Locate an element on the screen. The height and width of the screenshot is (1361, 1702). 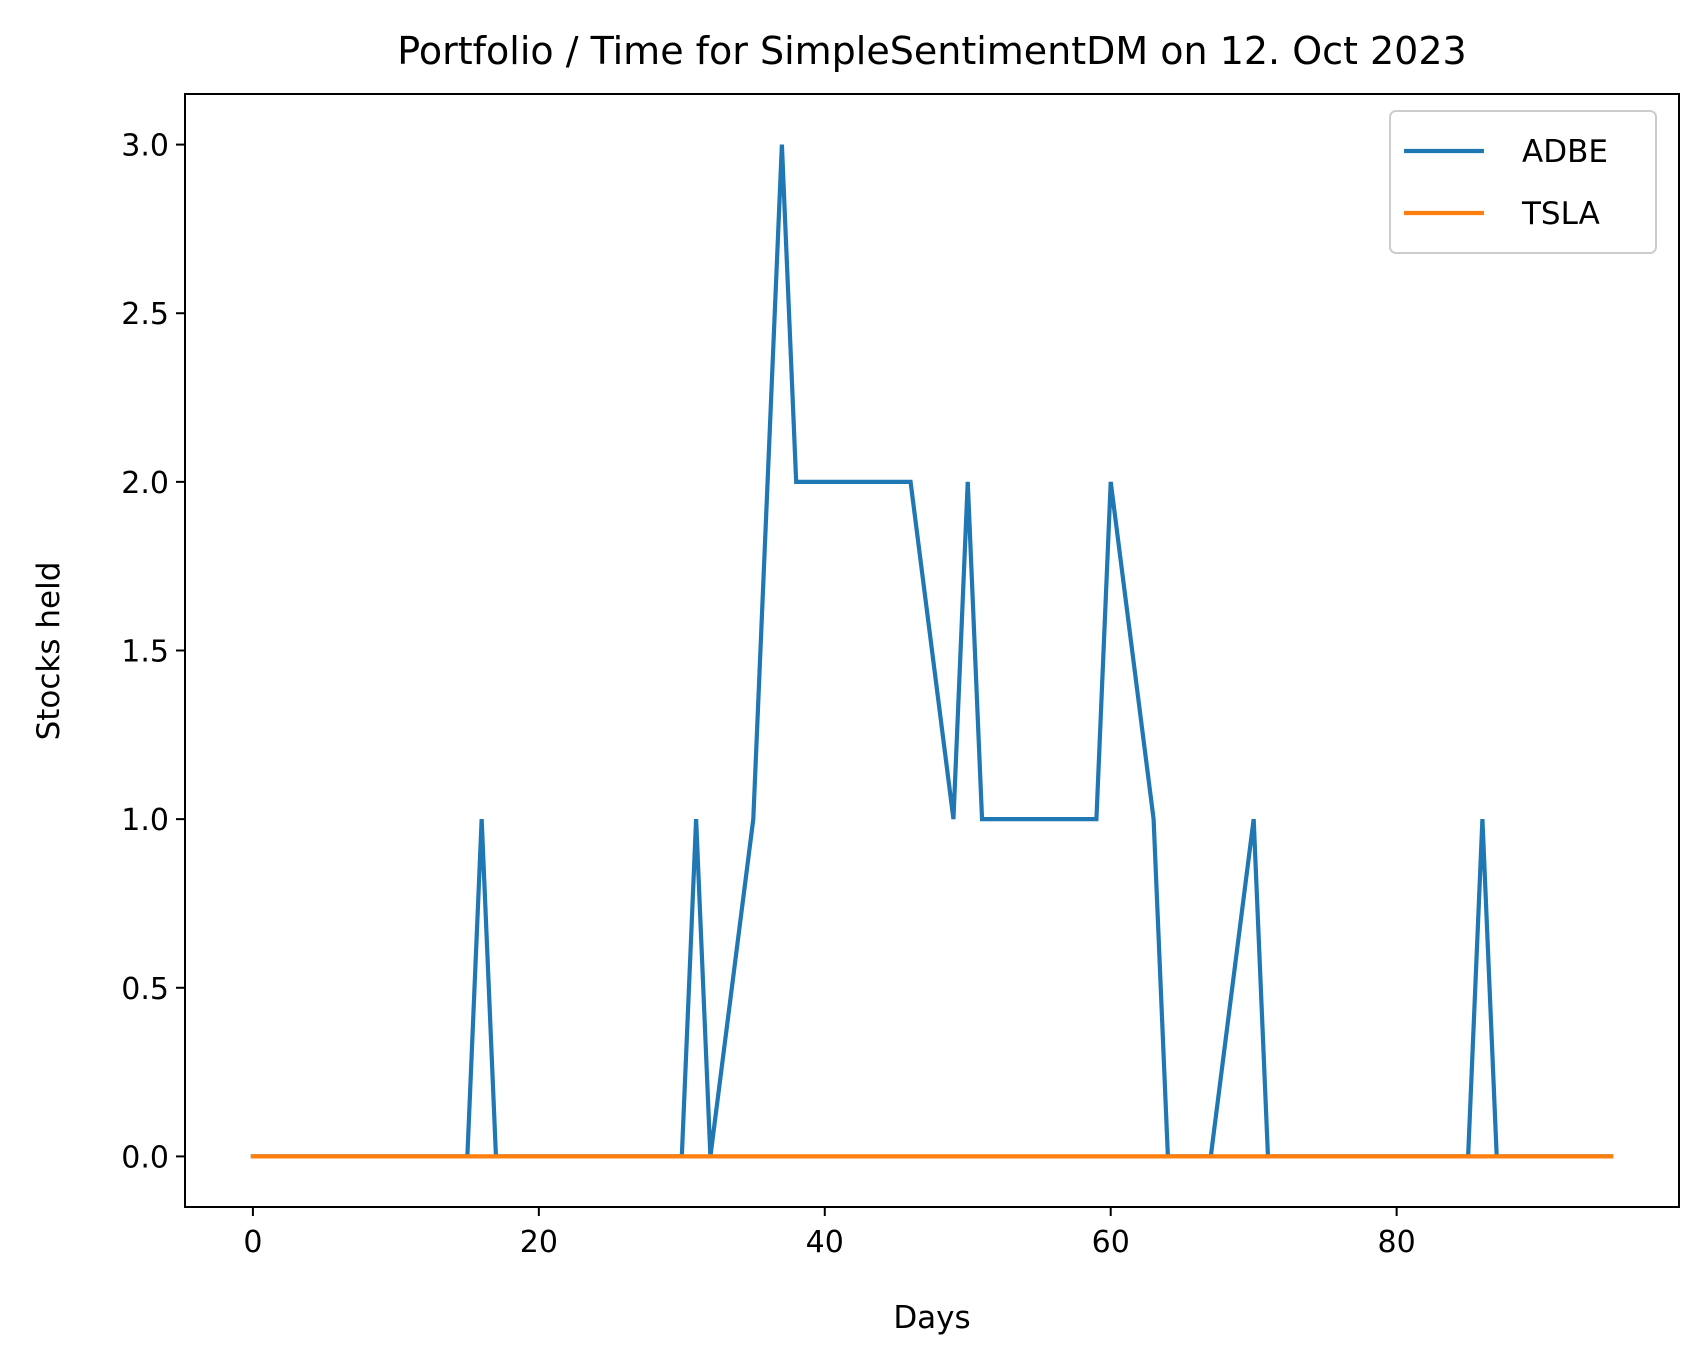
legend-box is located at coordinates (1523, 182).